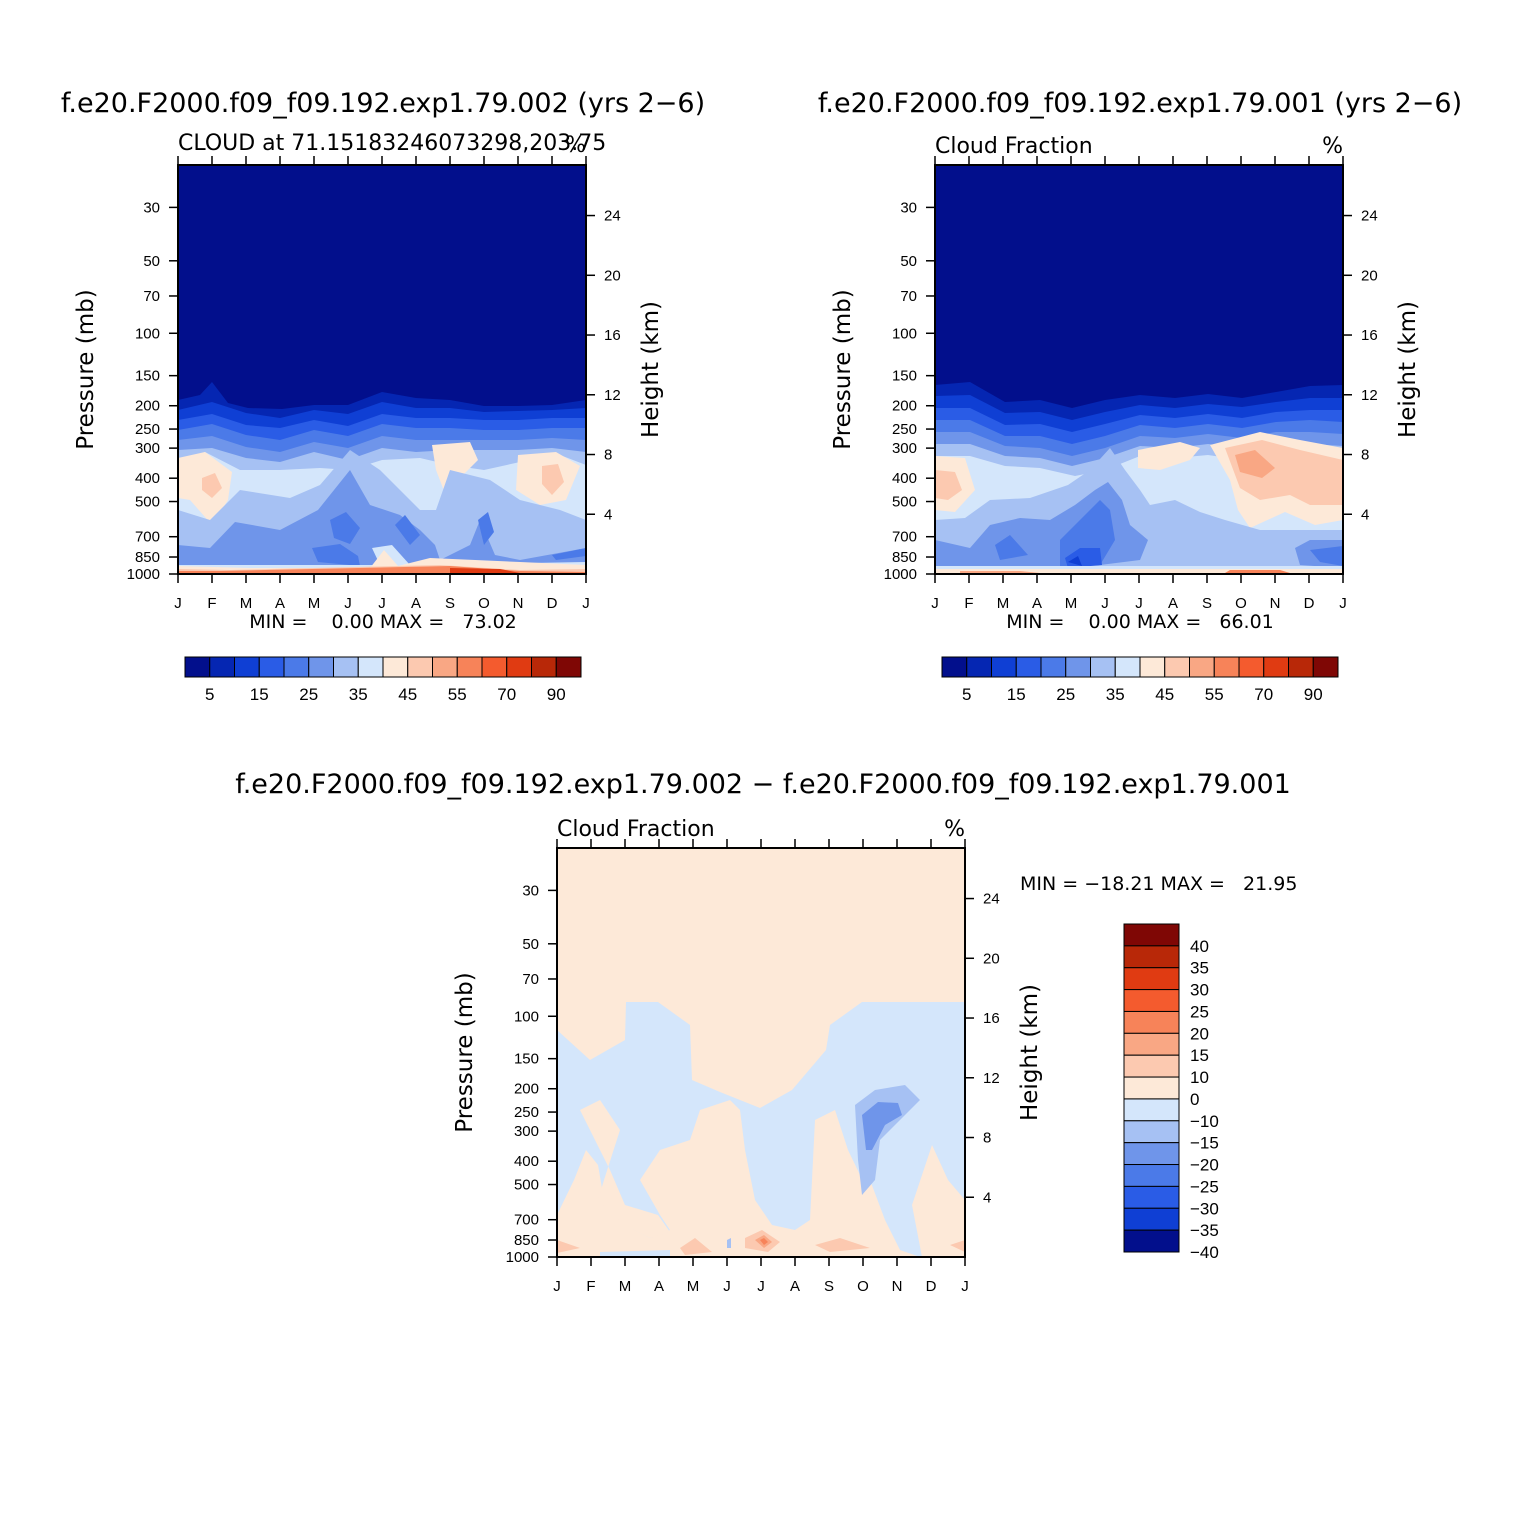  What do you see at coordinates (1011, 547) in the screenshot?
I see `panel2-lowlevel-20b` at bounding box center [1011, 547].